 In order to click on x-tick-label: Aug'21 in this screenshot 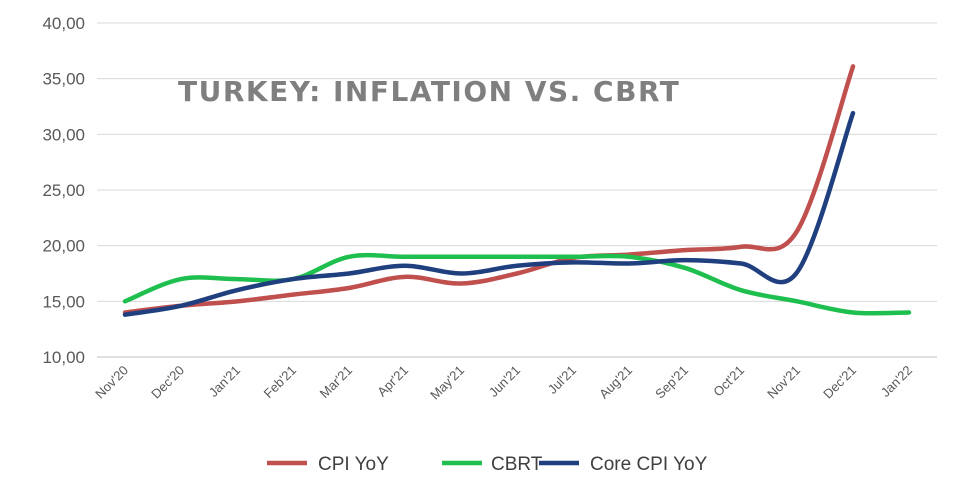, I will do `click(615, 382)`.